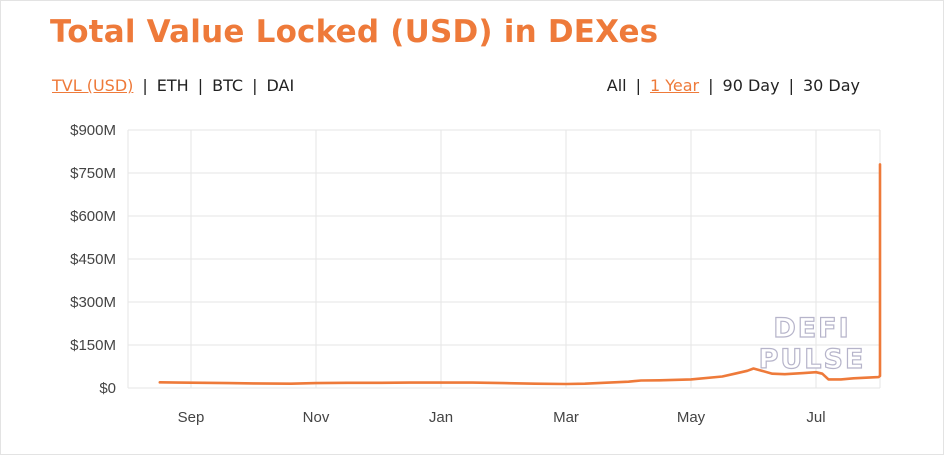 This screenshot has height=457, width=946. Describe the element at coordinates (93, 302) in the screenshot. I see `y-tick-label: $300M` at that location.